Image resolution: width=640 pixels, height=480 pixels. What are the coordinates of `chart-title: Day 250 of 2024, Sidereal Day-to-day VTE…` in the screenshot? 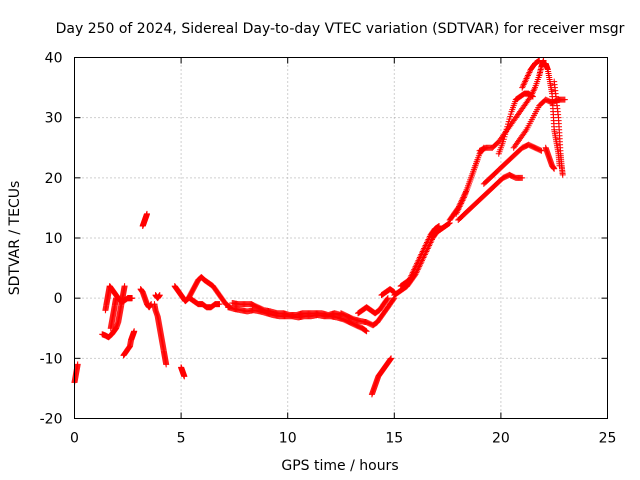 It's located at (340, 29).